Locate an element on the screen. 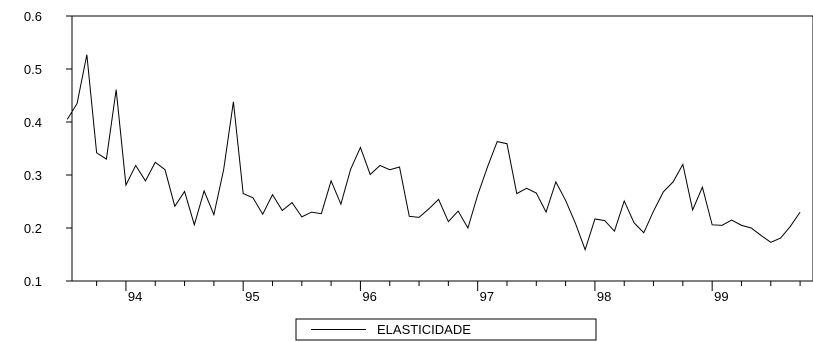 The width and height of the screenshot is (813, 342). legend-label-elasticidade: ELASTICIDADE is located at coordinates (424, 329).